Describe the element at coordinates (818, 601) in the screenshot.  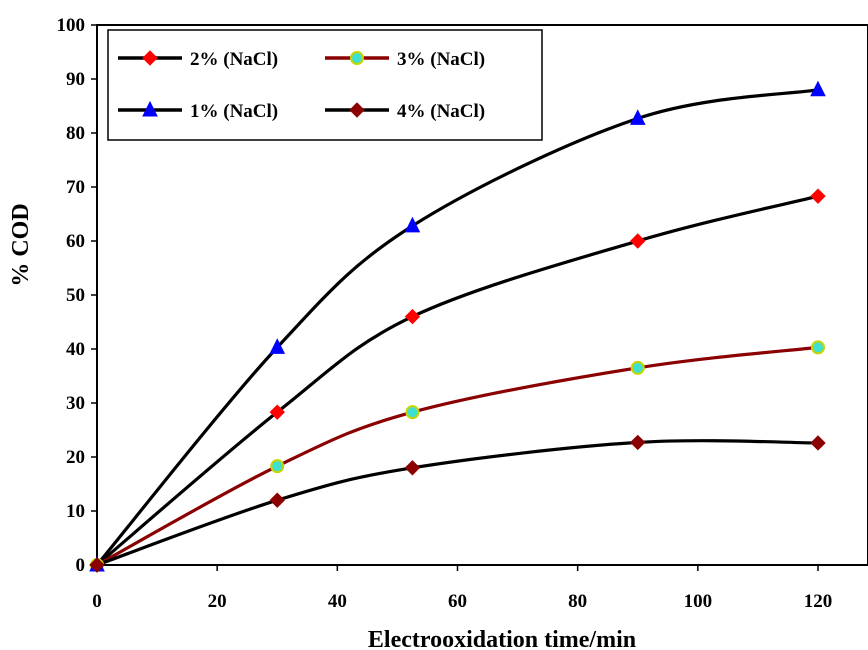
I see `x-tick-label: 120` at that location.